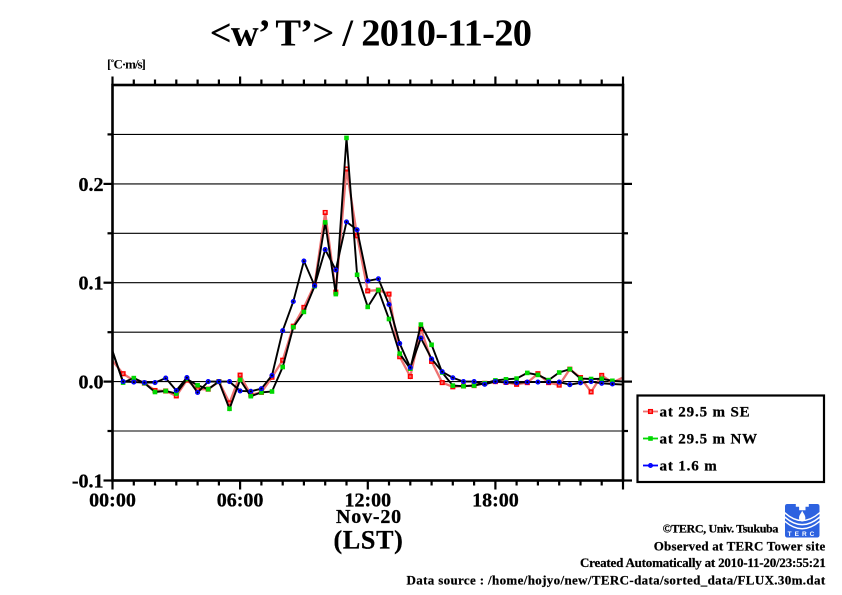 This screenshot has height=595, width=842. What do you see at coordinates (705, 413) in the screenshot?
I see `svg-text: at 29.5 m SE` at bounding box center [705, 413].